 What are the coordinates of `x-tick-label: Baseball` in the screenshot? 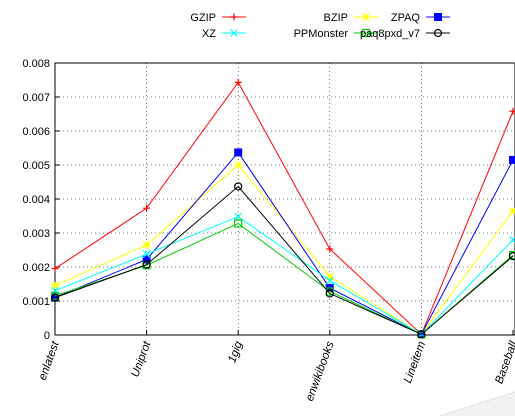 It's located at (504, 363).